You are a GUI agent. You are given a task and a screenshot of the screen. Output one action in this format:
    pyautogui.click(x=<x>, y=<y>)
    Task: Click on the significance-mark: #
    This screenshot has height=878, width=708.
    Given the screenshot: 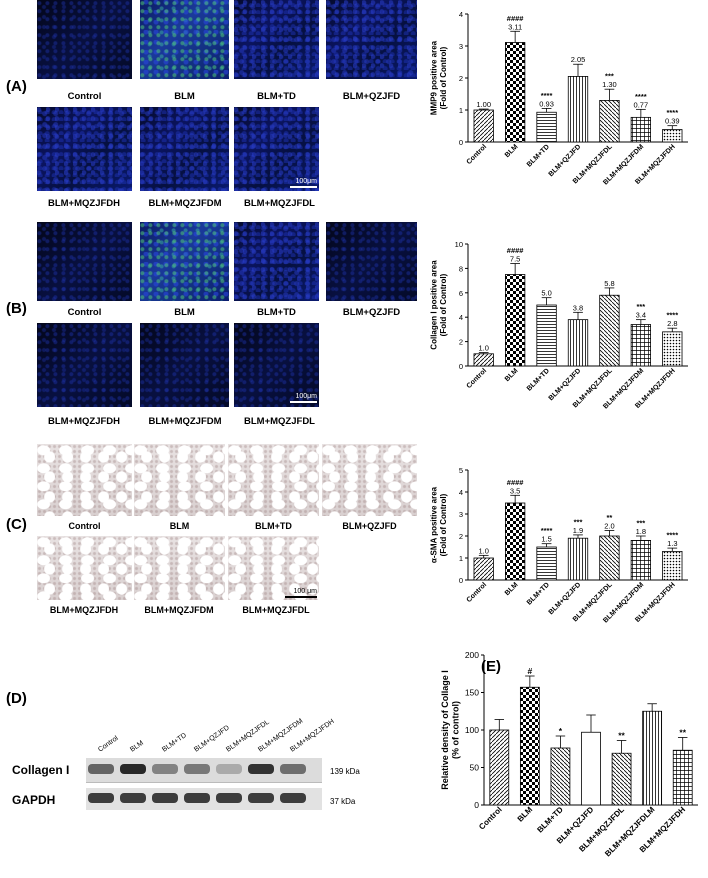 What is the action you would take?
    pyautogui.click(x=529, y=671)
    